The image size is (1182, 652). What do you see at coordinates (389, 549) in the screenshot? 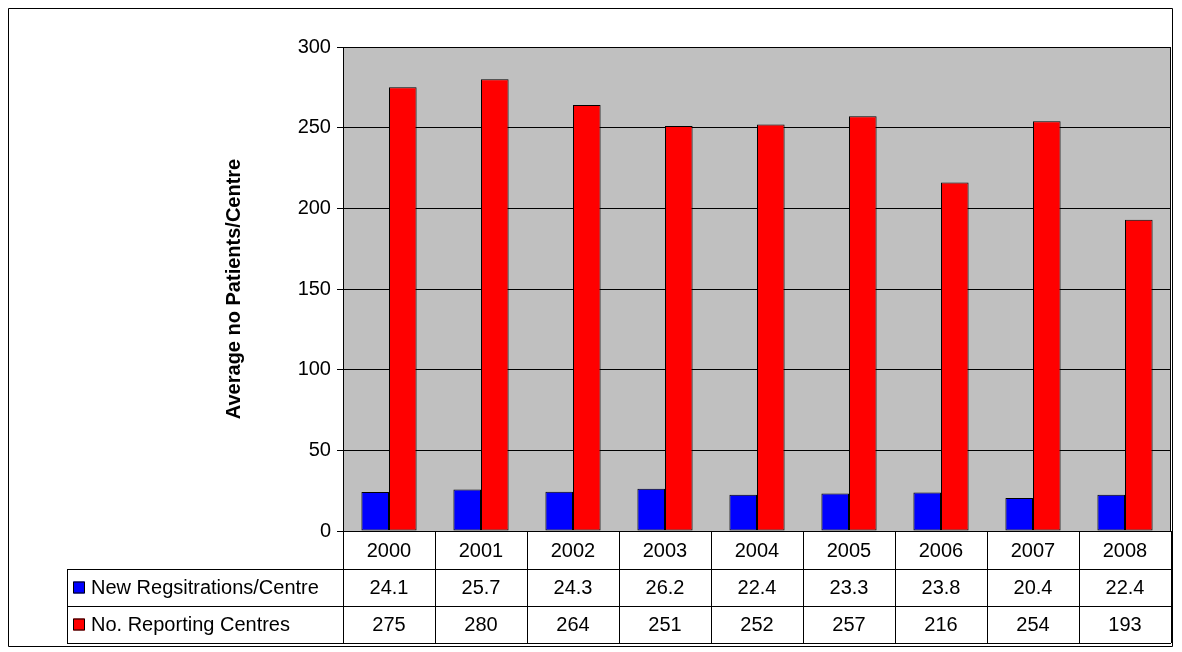
I see `x-tick-label: 2000` at bounding box center [389, 549].